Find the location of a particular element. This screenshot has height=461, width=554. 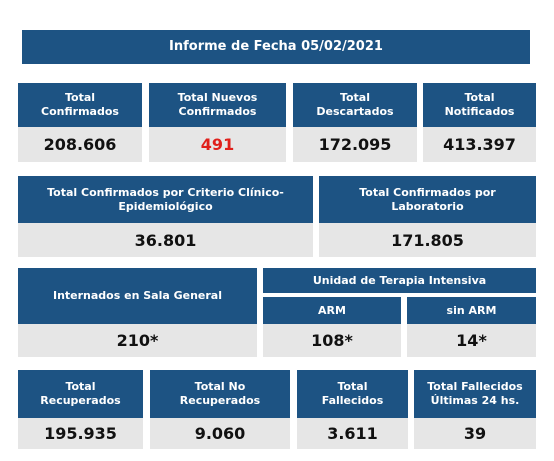

total-descartados-label: Total Descartados is located at coordinates (355, 105).